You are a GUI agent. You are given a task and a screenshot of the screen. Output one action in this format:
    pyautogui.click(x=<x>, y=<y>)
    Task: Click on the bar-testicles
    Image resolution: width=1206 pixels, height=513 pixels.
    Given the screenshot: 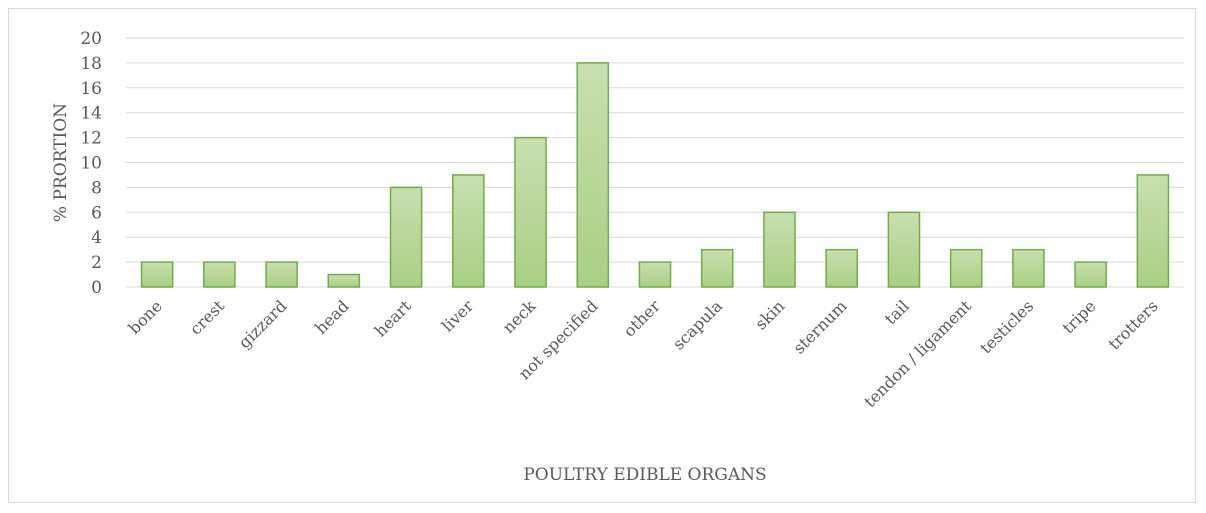 What is the action you would take?
    pyautogui.click(x=1028, y=268)
    